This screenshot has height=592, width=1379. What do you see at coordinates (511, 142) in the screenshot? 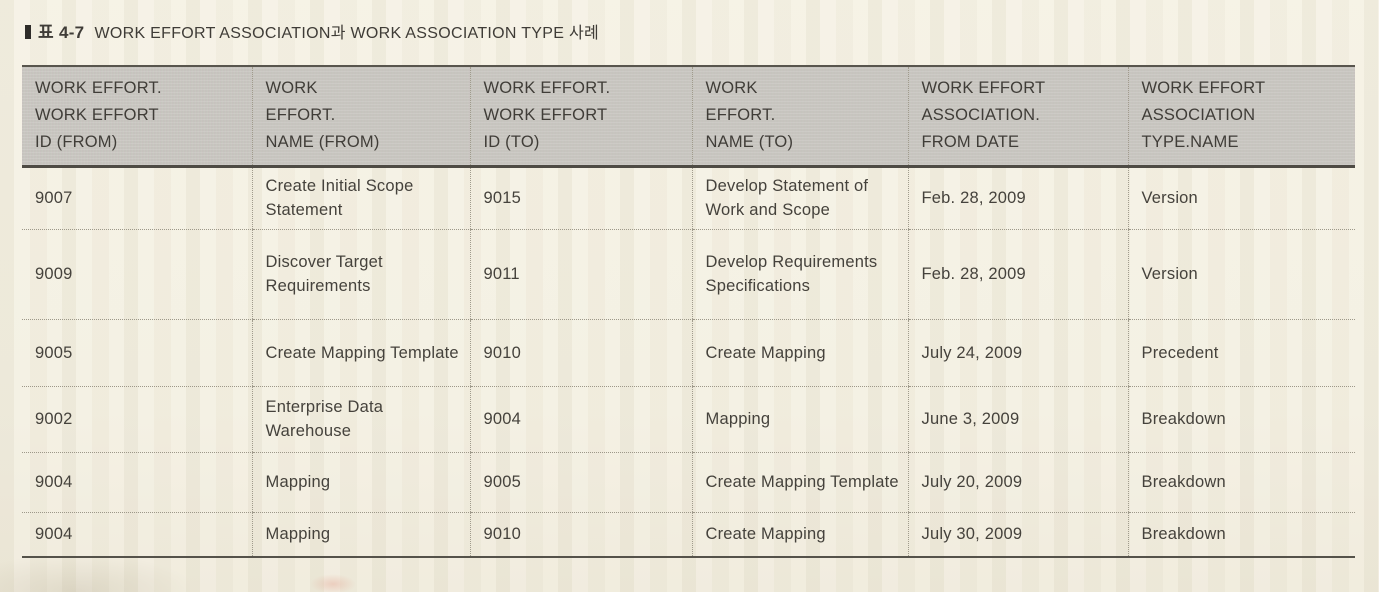
I see `header-line: ID (TO)` at bounding box center [511, 142].